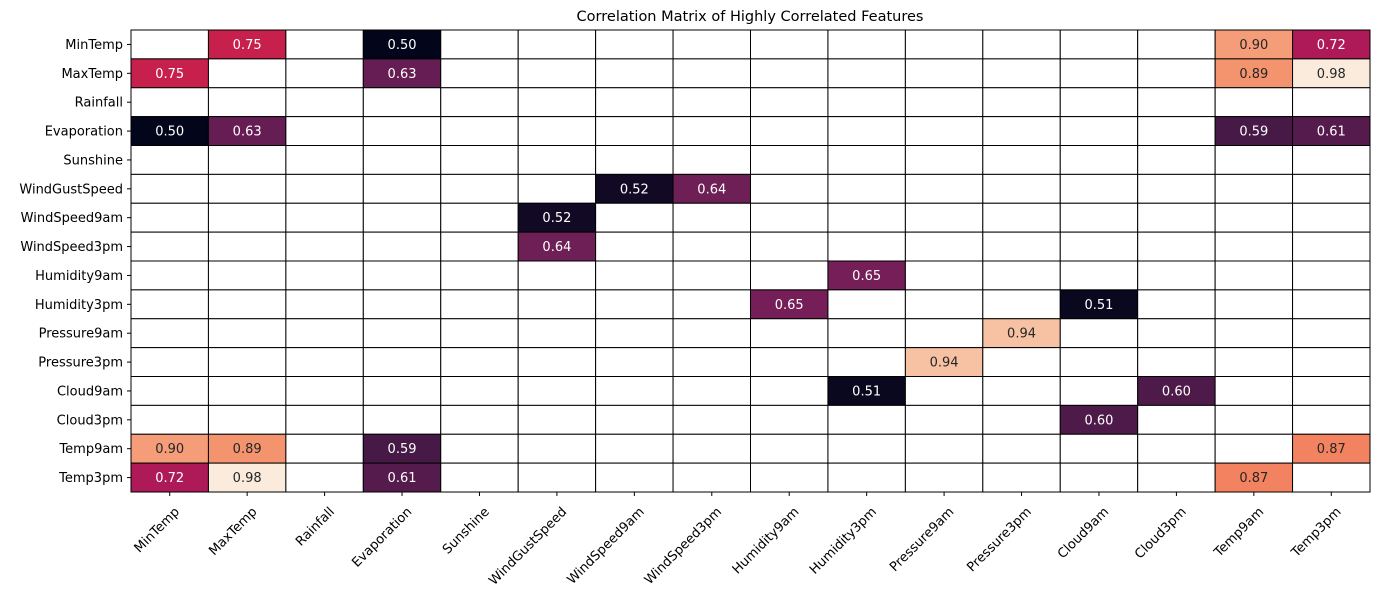 The width and height of the screenshot is (1380, 600). What do you see at coordinates (90, 449) in the screenshot?
I see `y-tick-label: Temp9am` at bounding box center [90, 449].